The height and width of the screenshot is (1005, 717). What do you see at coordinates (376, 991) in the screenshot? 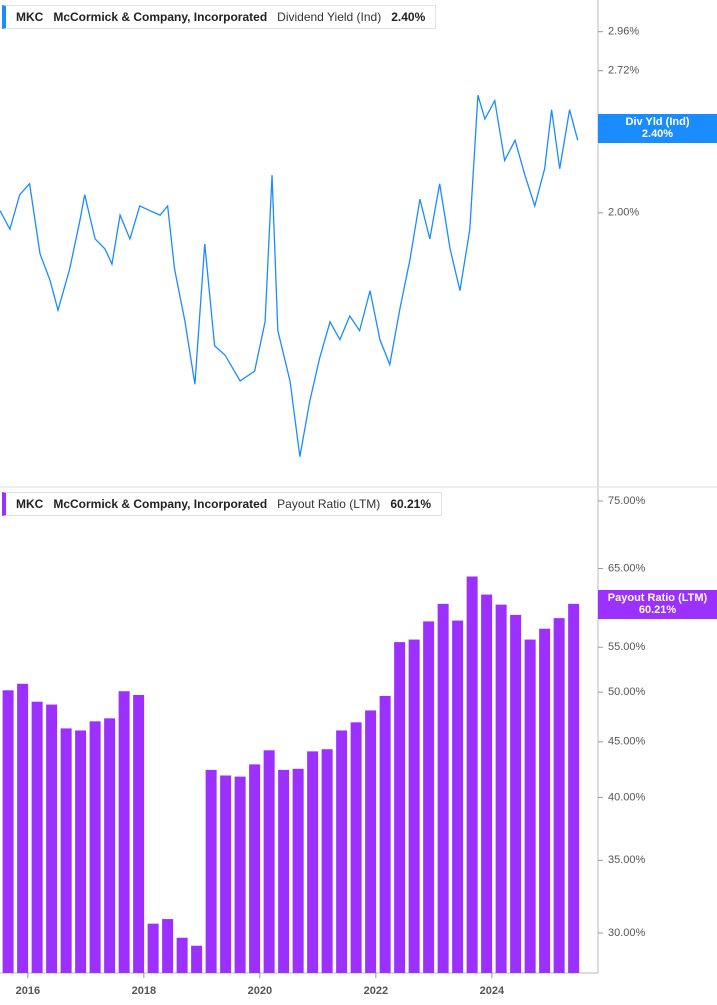
I see `x-tick-label: 2022` at bounding box center [376, 991].